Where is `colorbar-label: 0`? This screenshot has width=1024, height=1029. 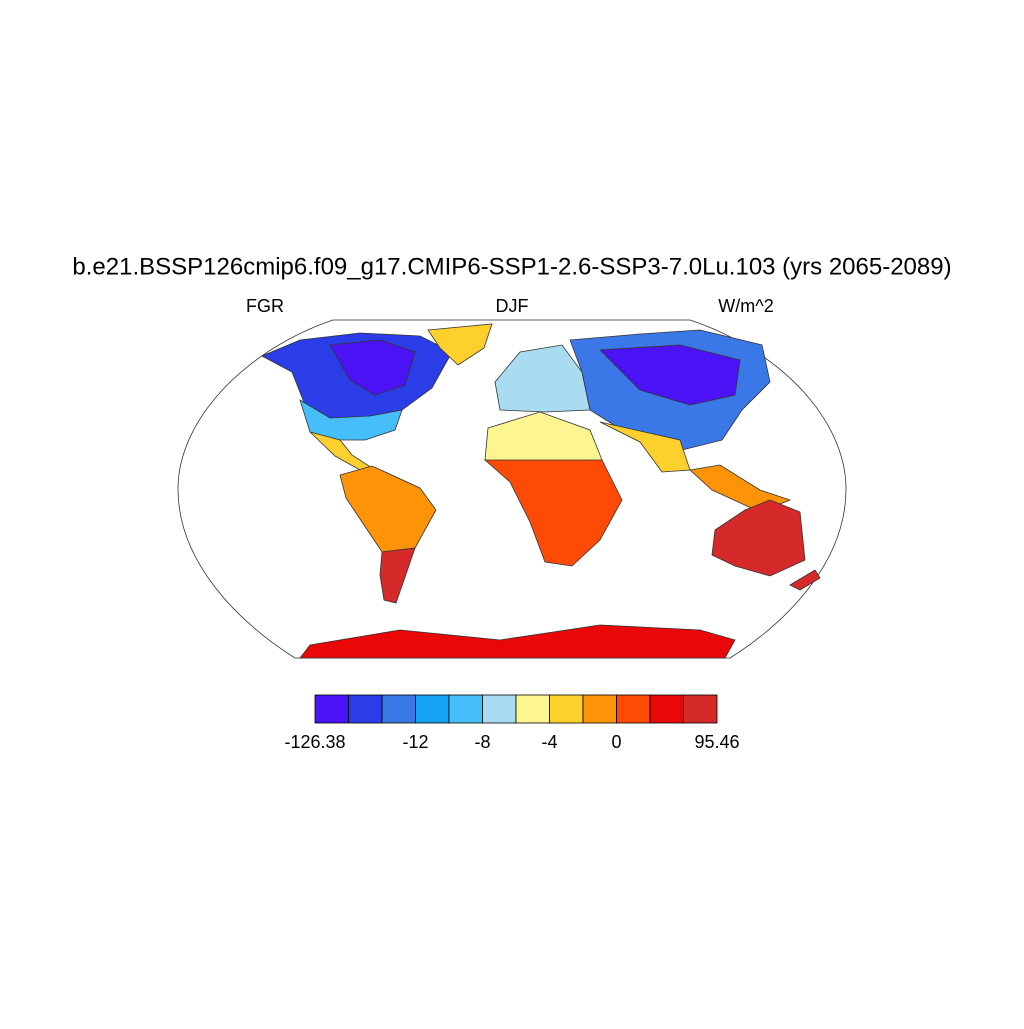
colorbar-label: 0 is located at coordinates (616, 742).